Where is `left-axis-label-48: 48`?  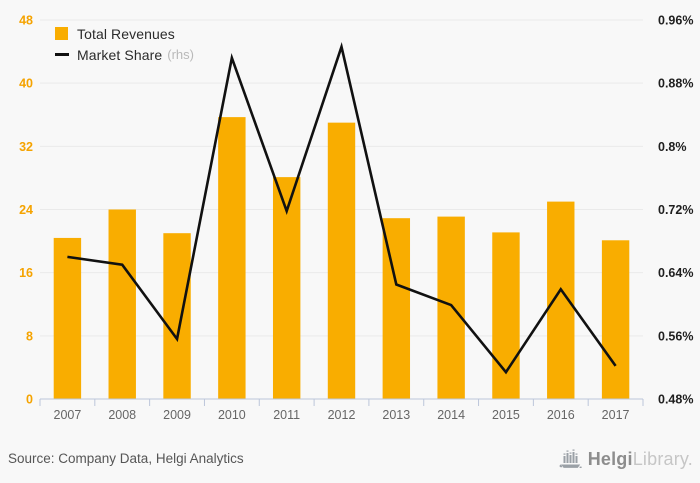
left-axis-label-48: 48 is located at coordinates (26, 21).